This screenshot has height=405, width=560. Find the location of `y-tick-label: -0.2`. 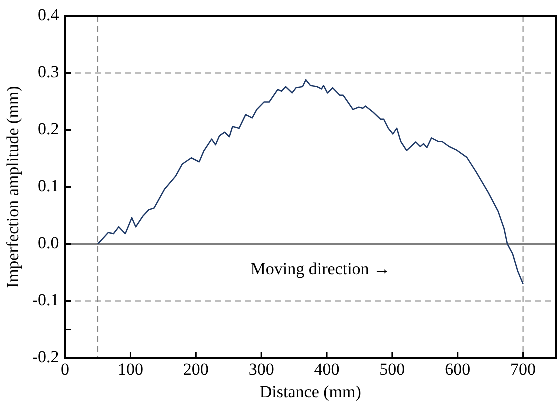

y-tick-label: -0.2 is located at coordinates (46, 357).